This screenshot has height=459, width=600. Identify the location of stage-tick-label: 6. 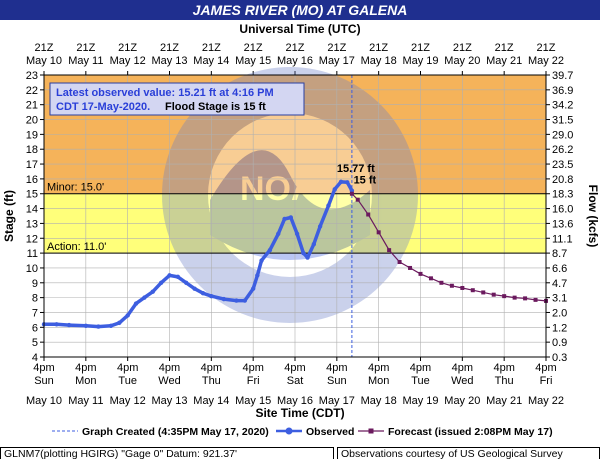
(35, 328).